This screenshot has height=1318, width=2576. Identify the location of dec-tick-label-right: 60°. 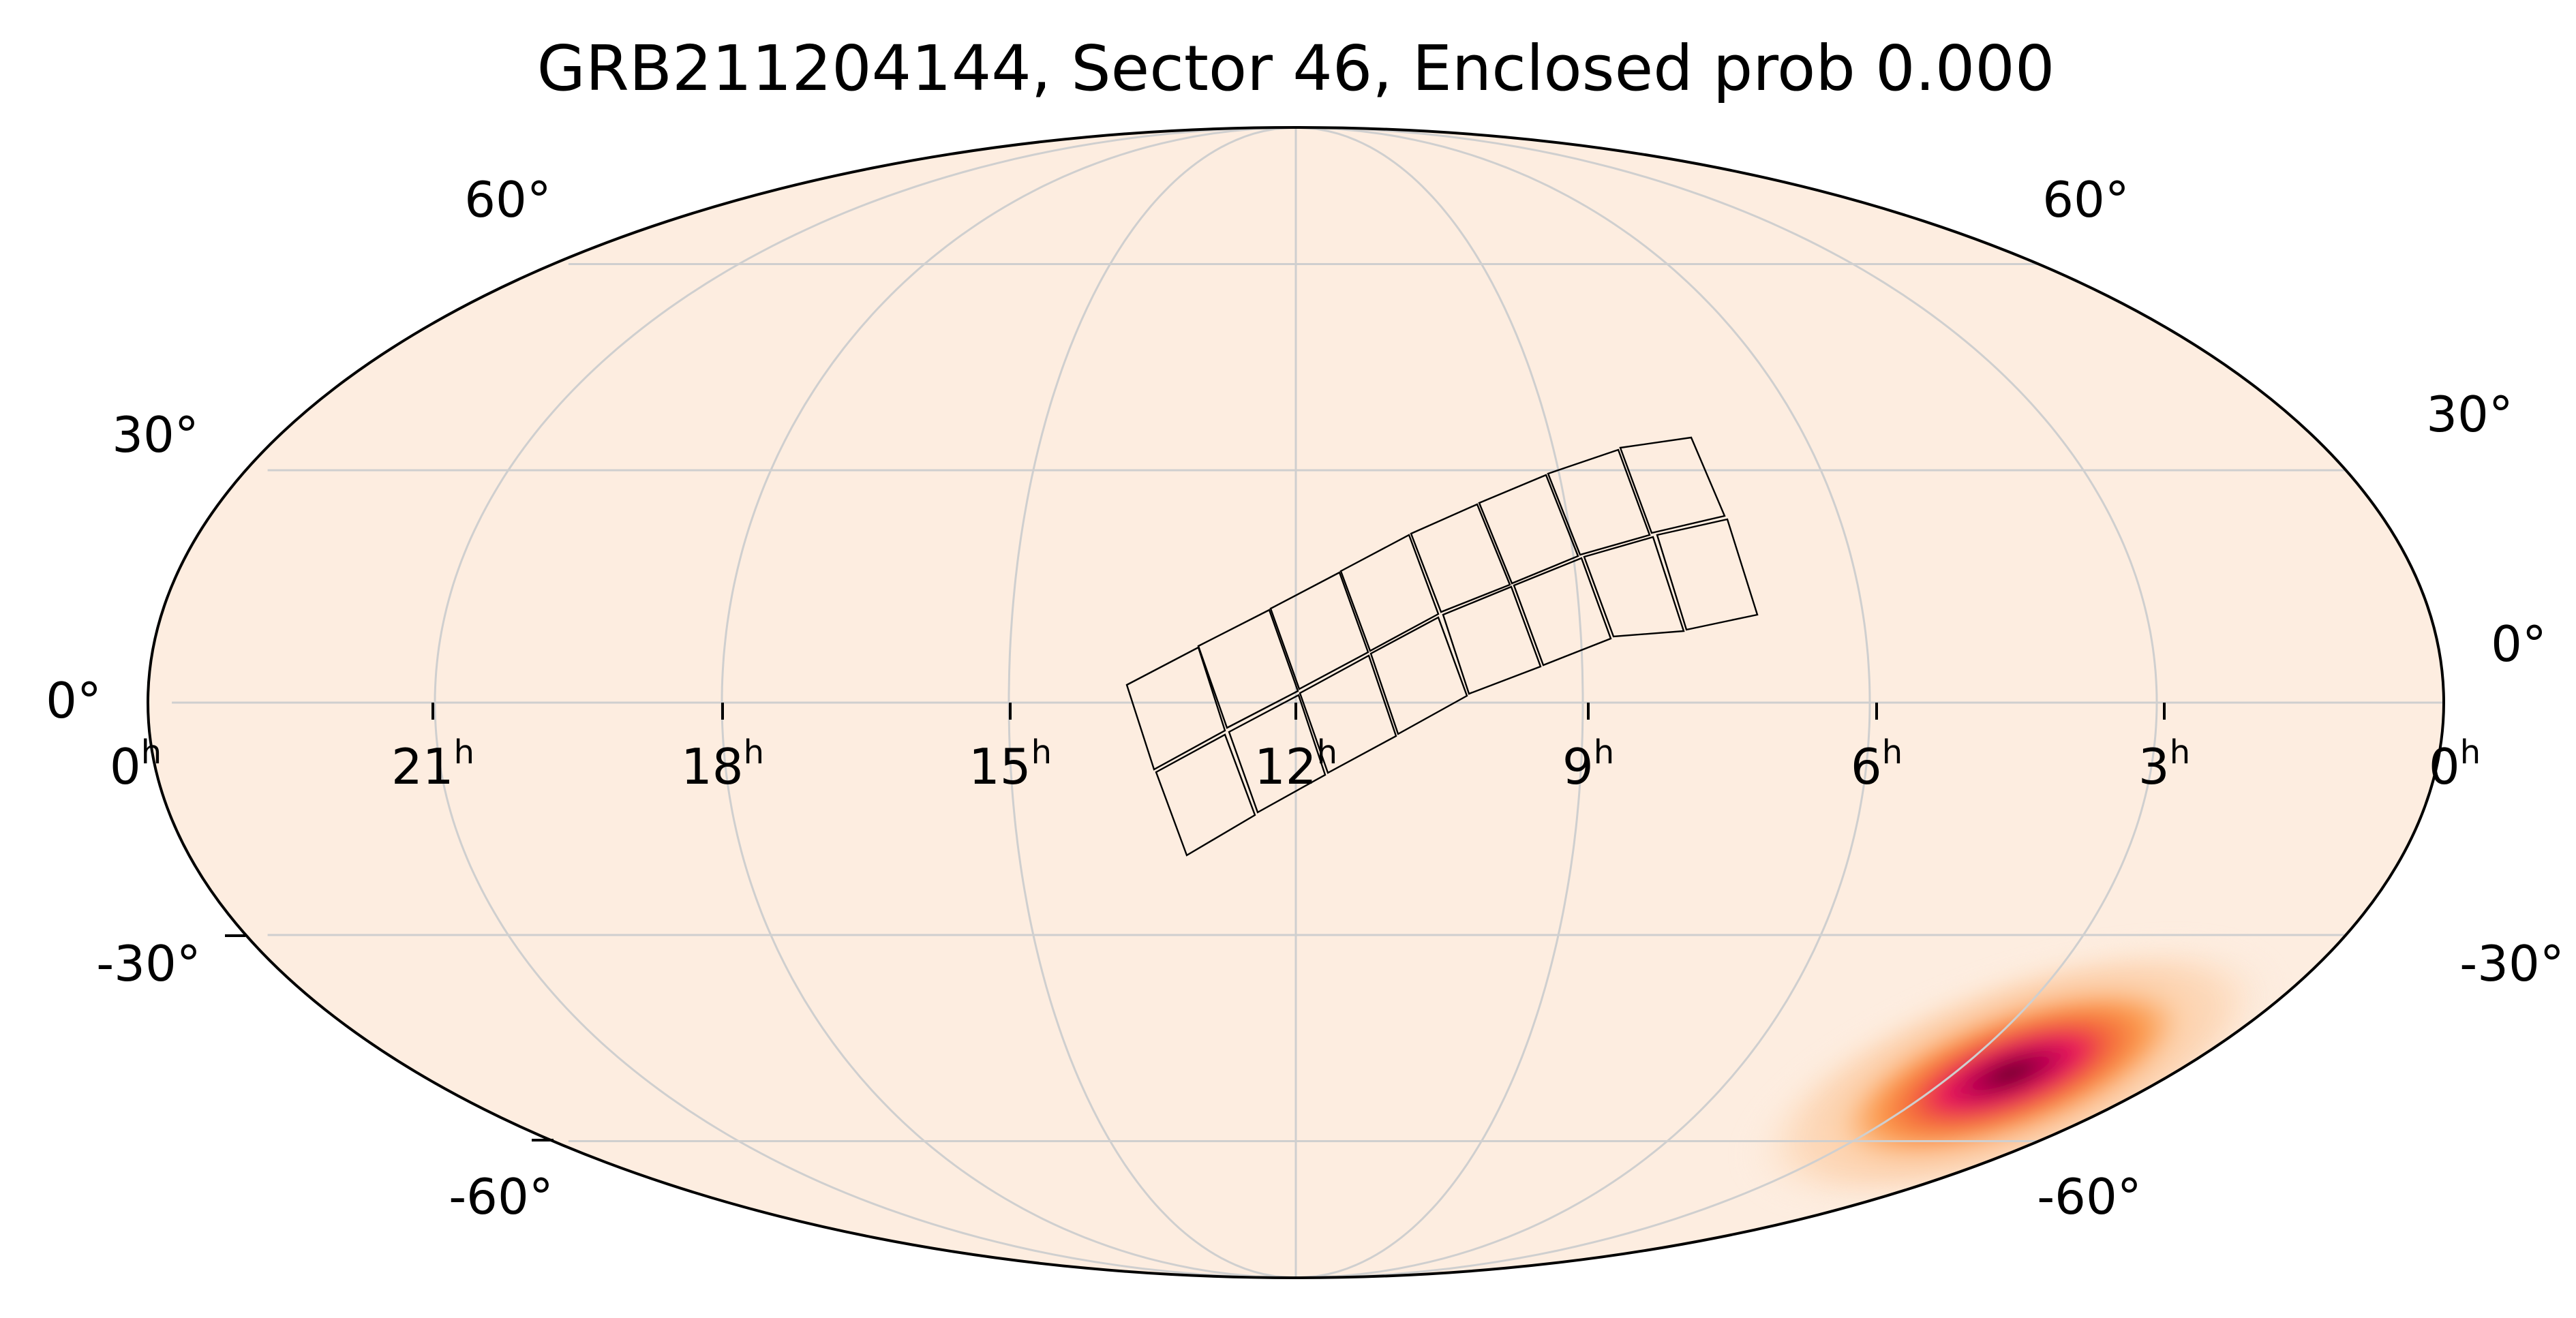
(2086, 199).